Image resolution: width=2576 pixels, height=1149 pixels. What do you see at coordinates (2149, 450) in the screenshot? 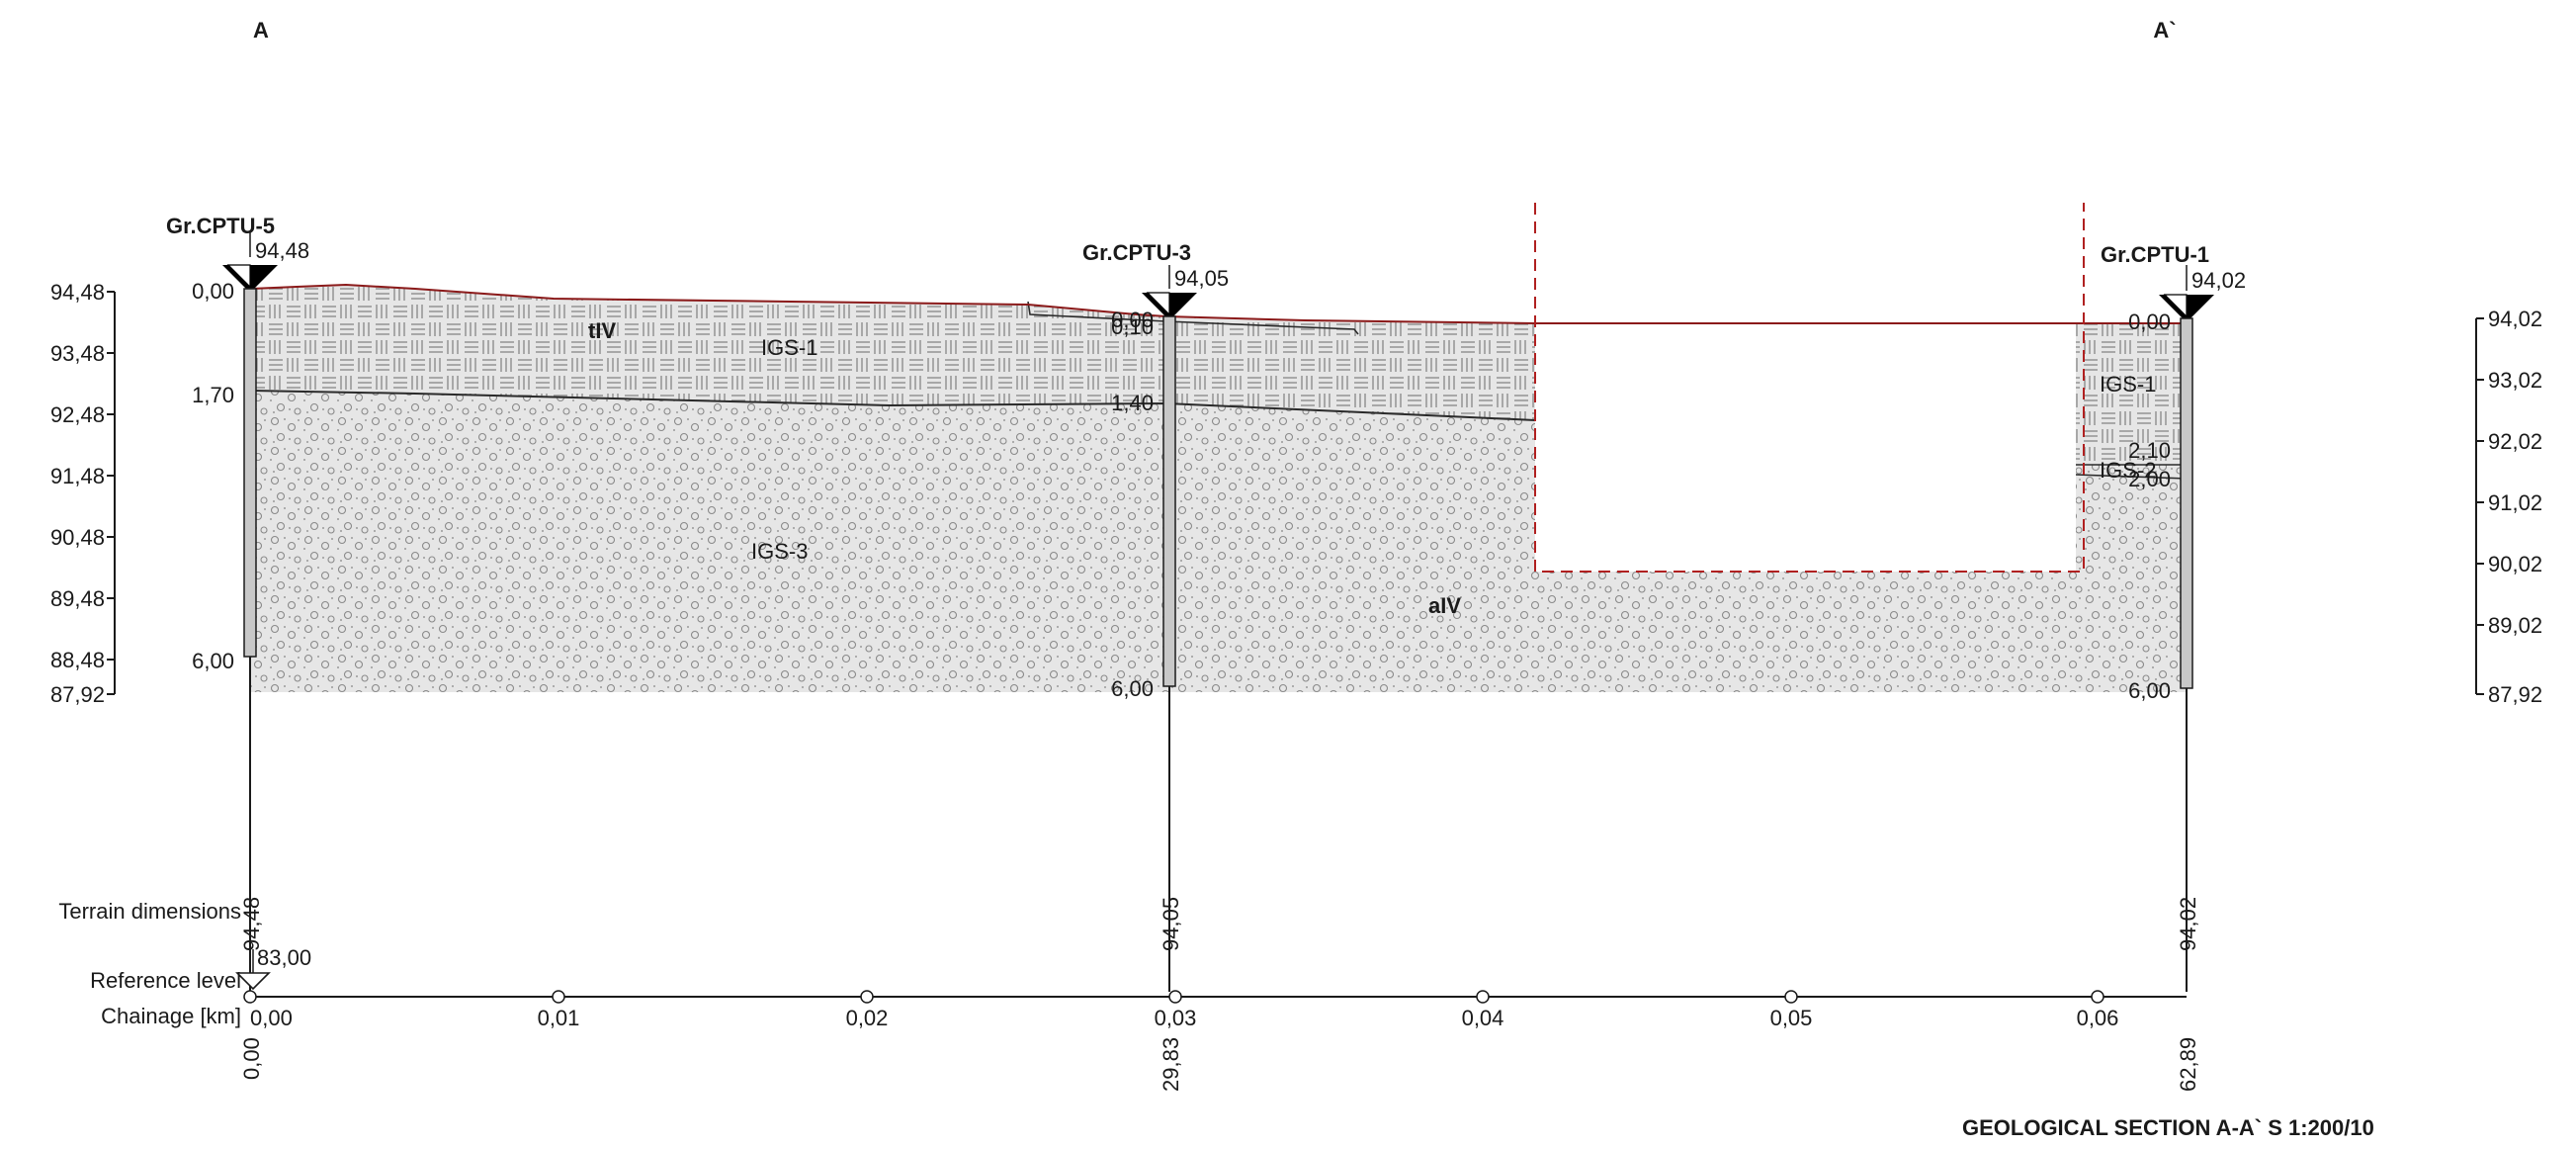
I see `depth-label: 2,10` at bounding box center [2149, 450].